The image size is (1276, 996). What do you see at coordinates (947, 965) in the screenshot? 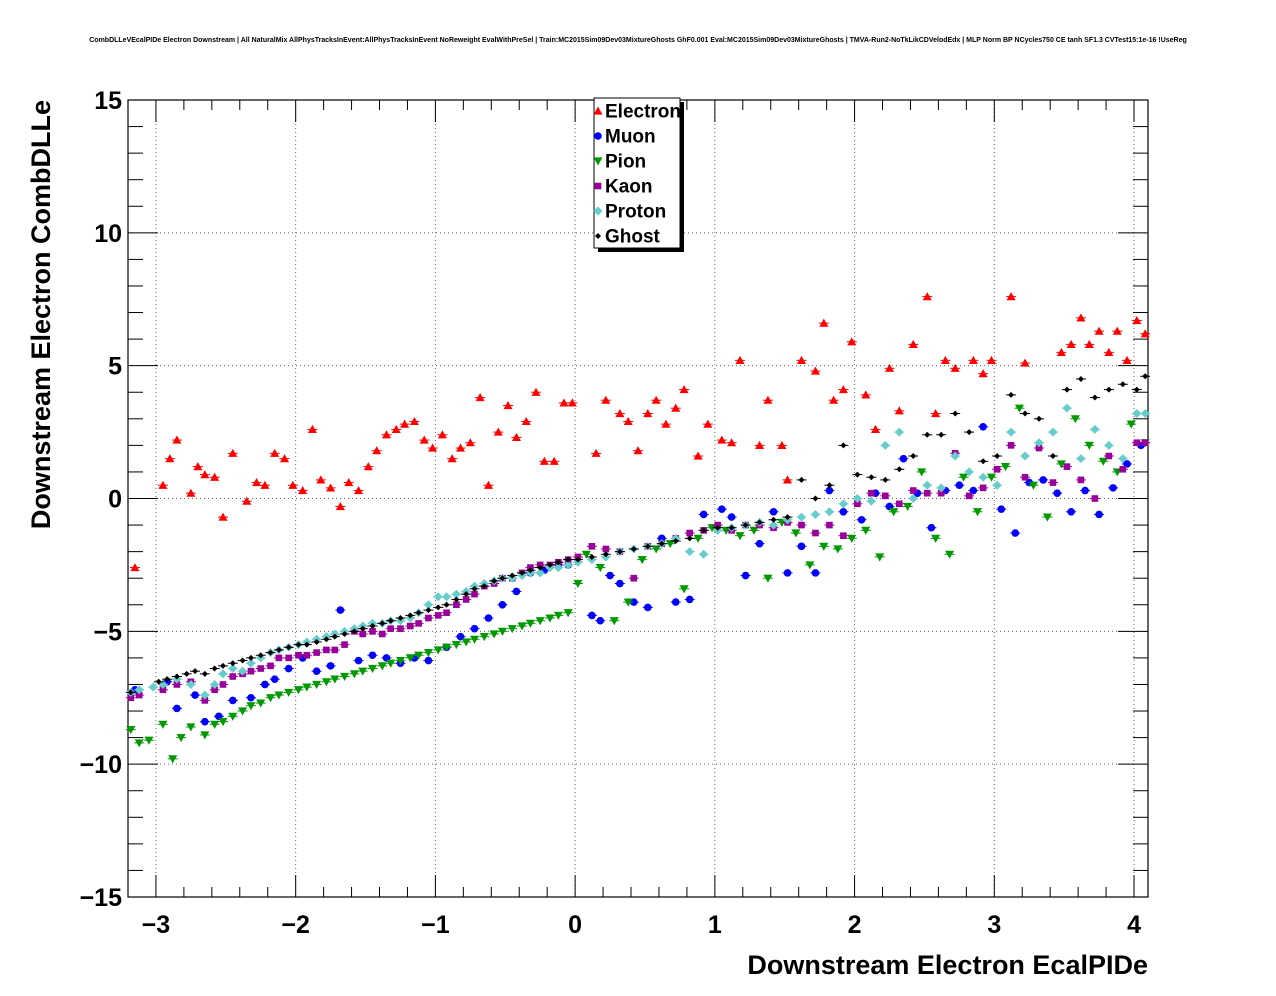
I see `x-axis-label: Downstream Electron EcalPIDe` at bounding box center [947, 965].